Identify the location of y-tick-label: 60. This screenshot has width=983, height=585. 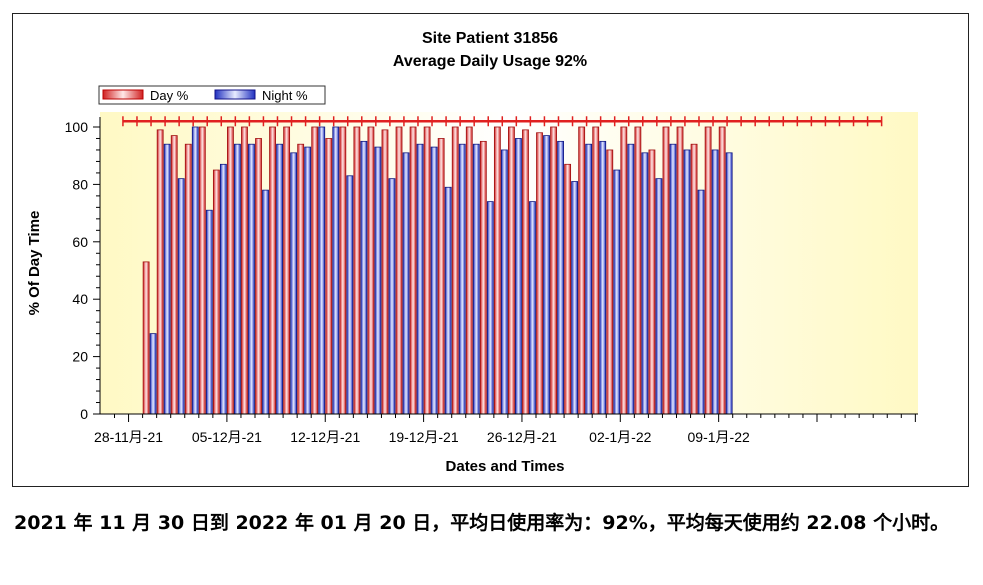
(80, 242).